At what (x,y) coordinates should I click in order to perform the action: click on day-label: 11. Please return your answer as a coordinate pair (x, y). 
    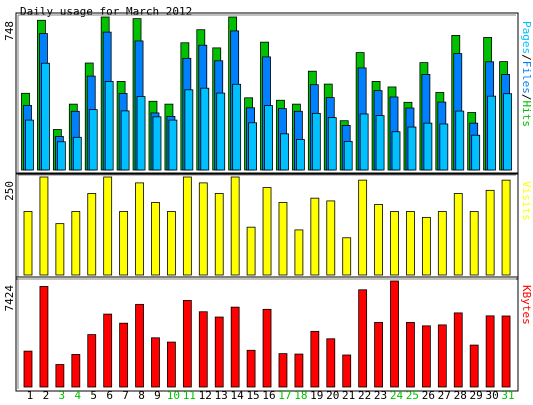
    Looking at the image, I should click on (189, 395).